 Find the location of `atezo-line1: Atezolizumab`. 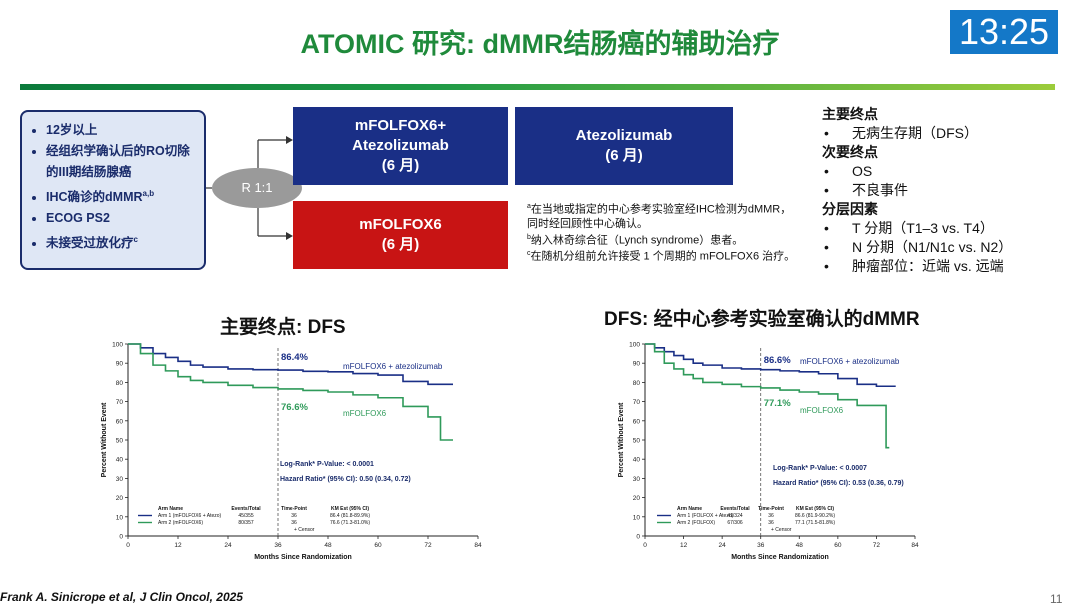

atezo-line1: Atezolizumab is located at coordinates (624, 135).